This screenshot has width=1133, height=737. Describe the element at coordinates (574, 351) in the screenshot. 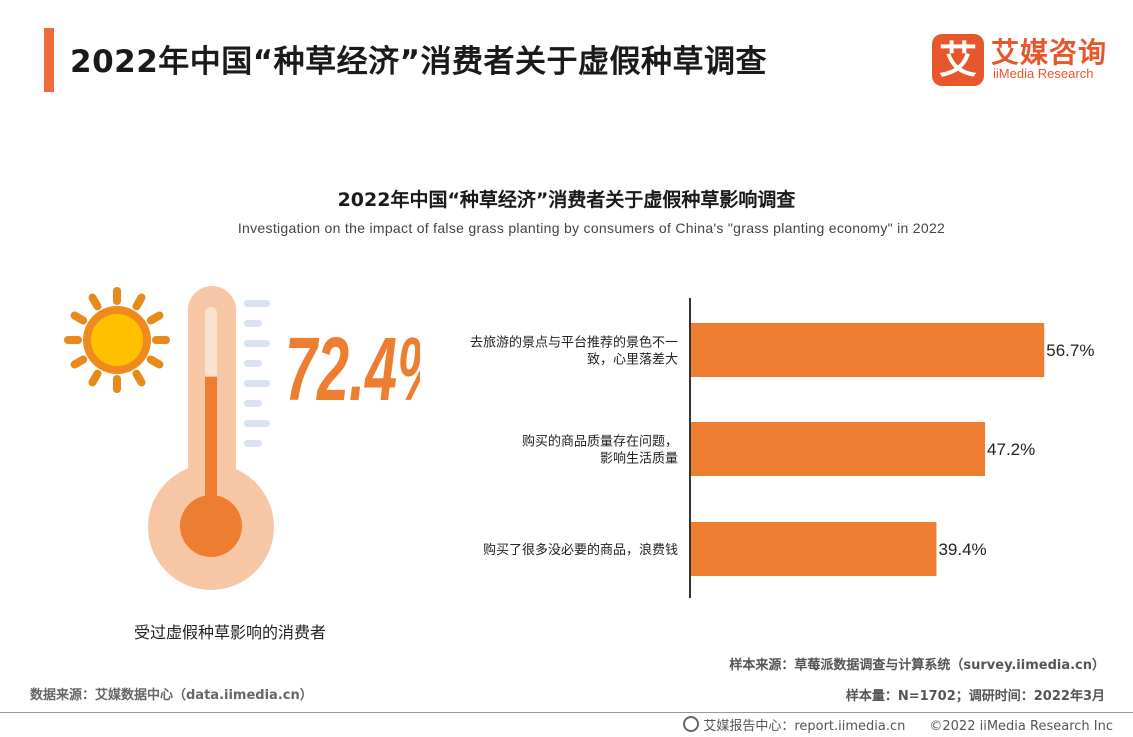

I see `category-label: 去旅游的景点与平台推荐的景色不一致，心里落差大` at that location.